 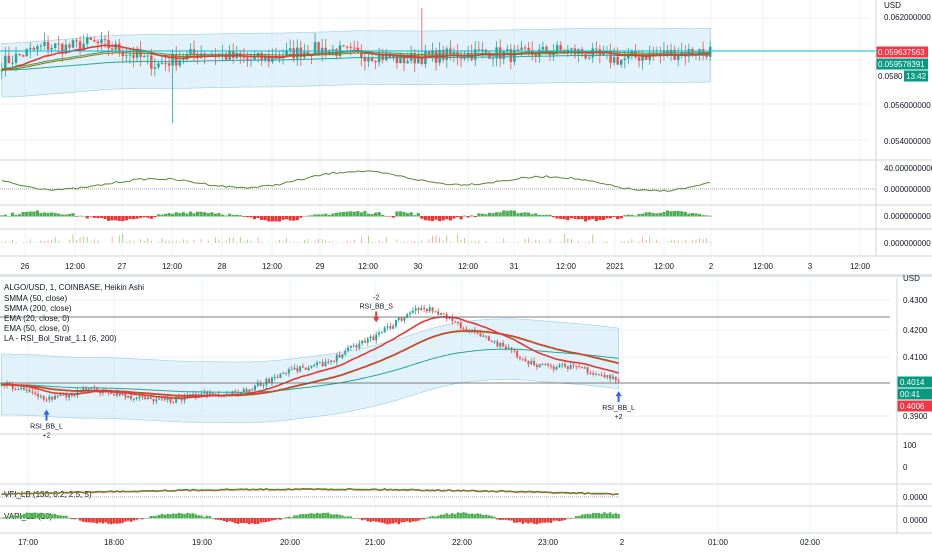 What do you see at coordinates (915, 300) in the screenshot?
I see `price-tick: 0.4300` at bounding box center [915, 300].